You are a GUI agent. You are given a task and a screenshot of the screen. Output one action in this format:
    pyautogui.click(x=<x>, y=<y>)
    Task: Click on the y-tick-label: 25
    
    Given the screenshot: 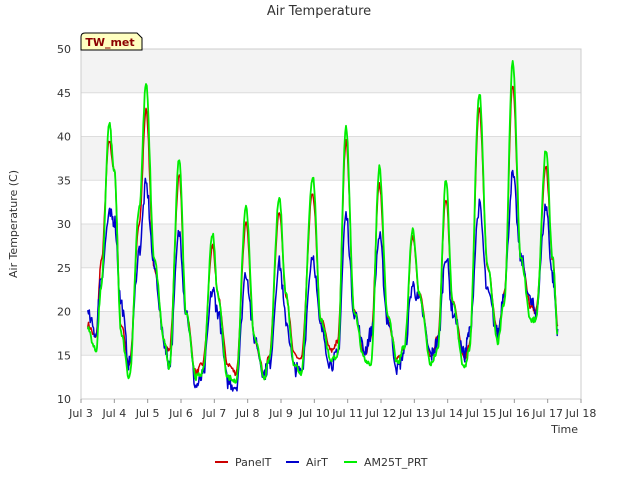 What is the action you would take?
    pyautogui.click(x=64, y=268)
    